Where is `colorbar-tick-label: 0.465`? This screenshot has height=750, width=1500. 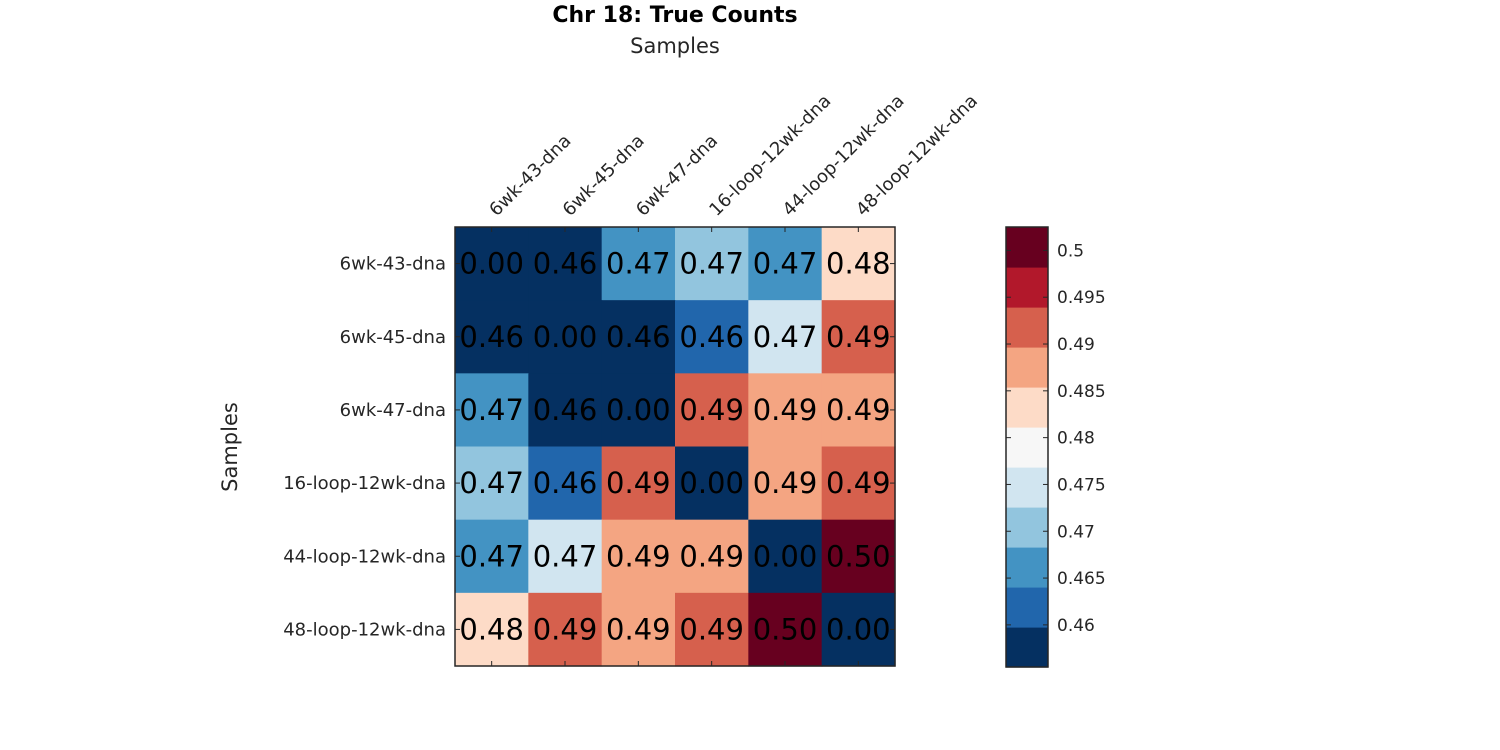 colorbar-tick-label: 0.465 is located at coordinates (1081, 579).